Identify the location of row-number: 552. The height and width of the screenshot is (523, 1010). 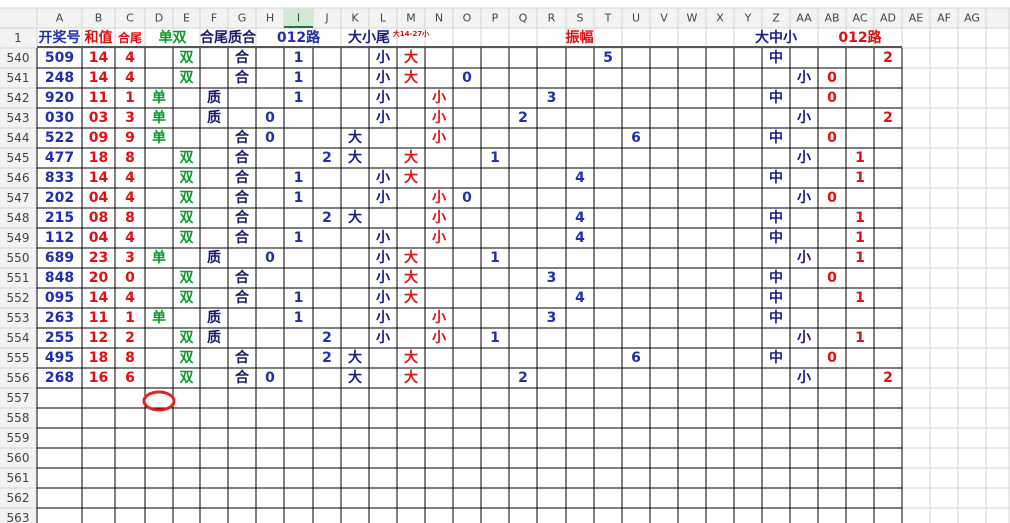
(18, 298).